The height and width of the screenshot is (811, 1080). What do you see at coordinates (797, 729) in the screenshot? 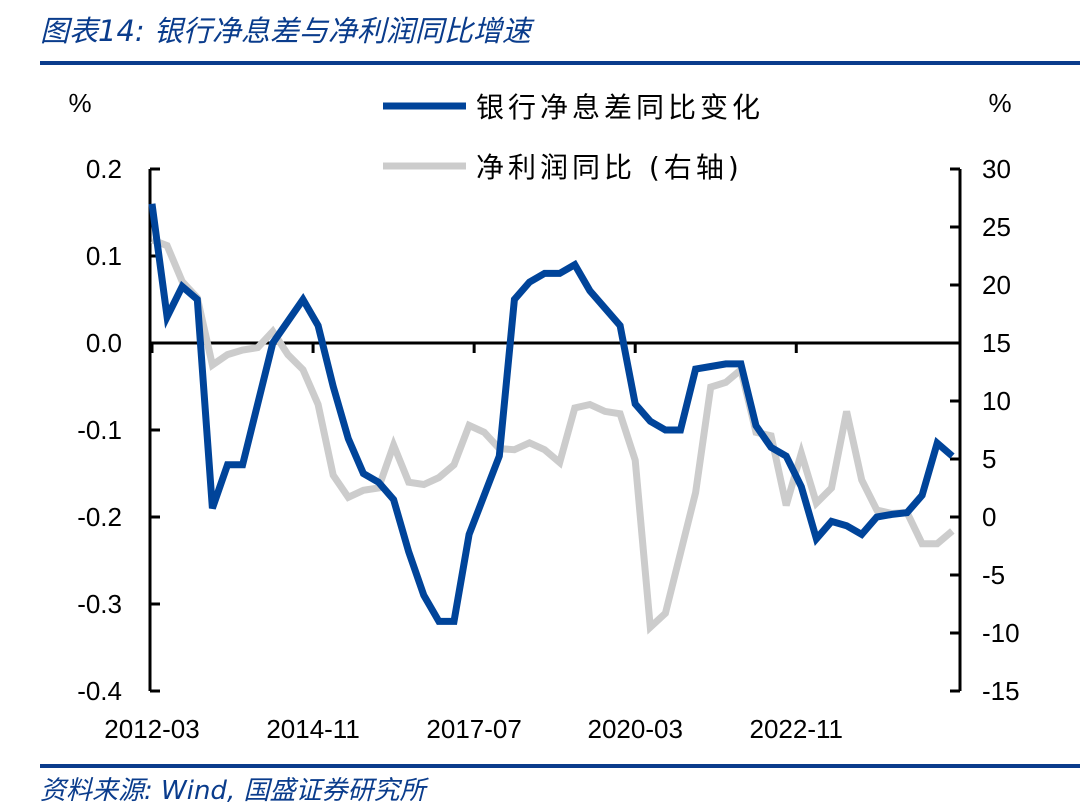
I see `x-tick-label: 2022-11` at bounding box center [797, 729].